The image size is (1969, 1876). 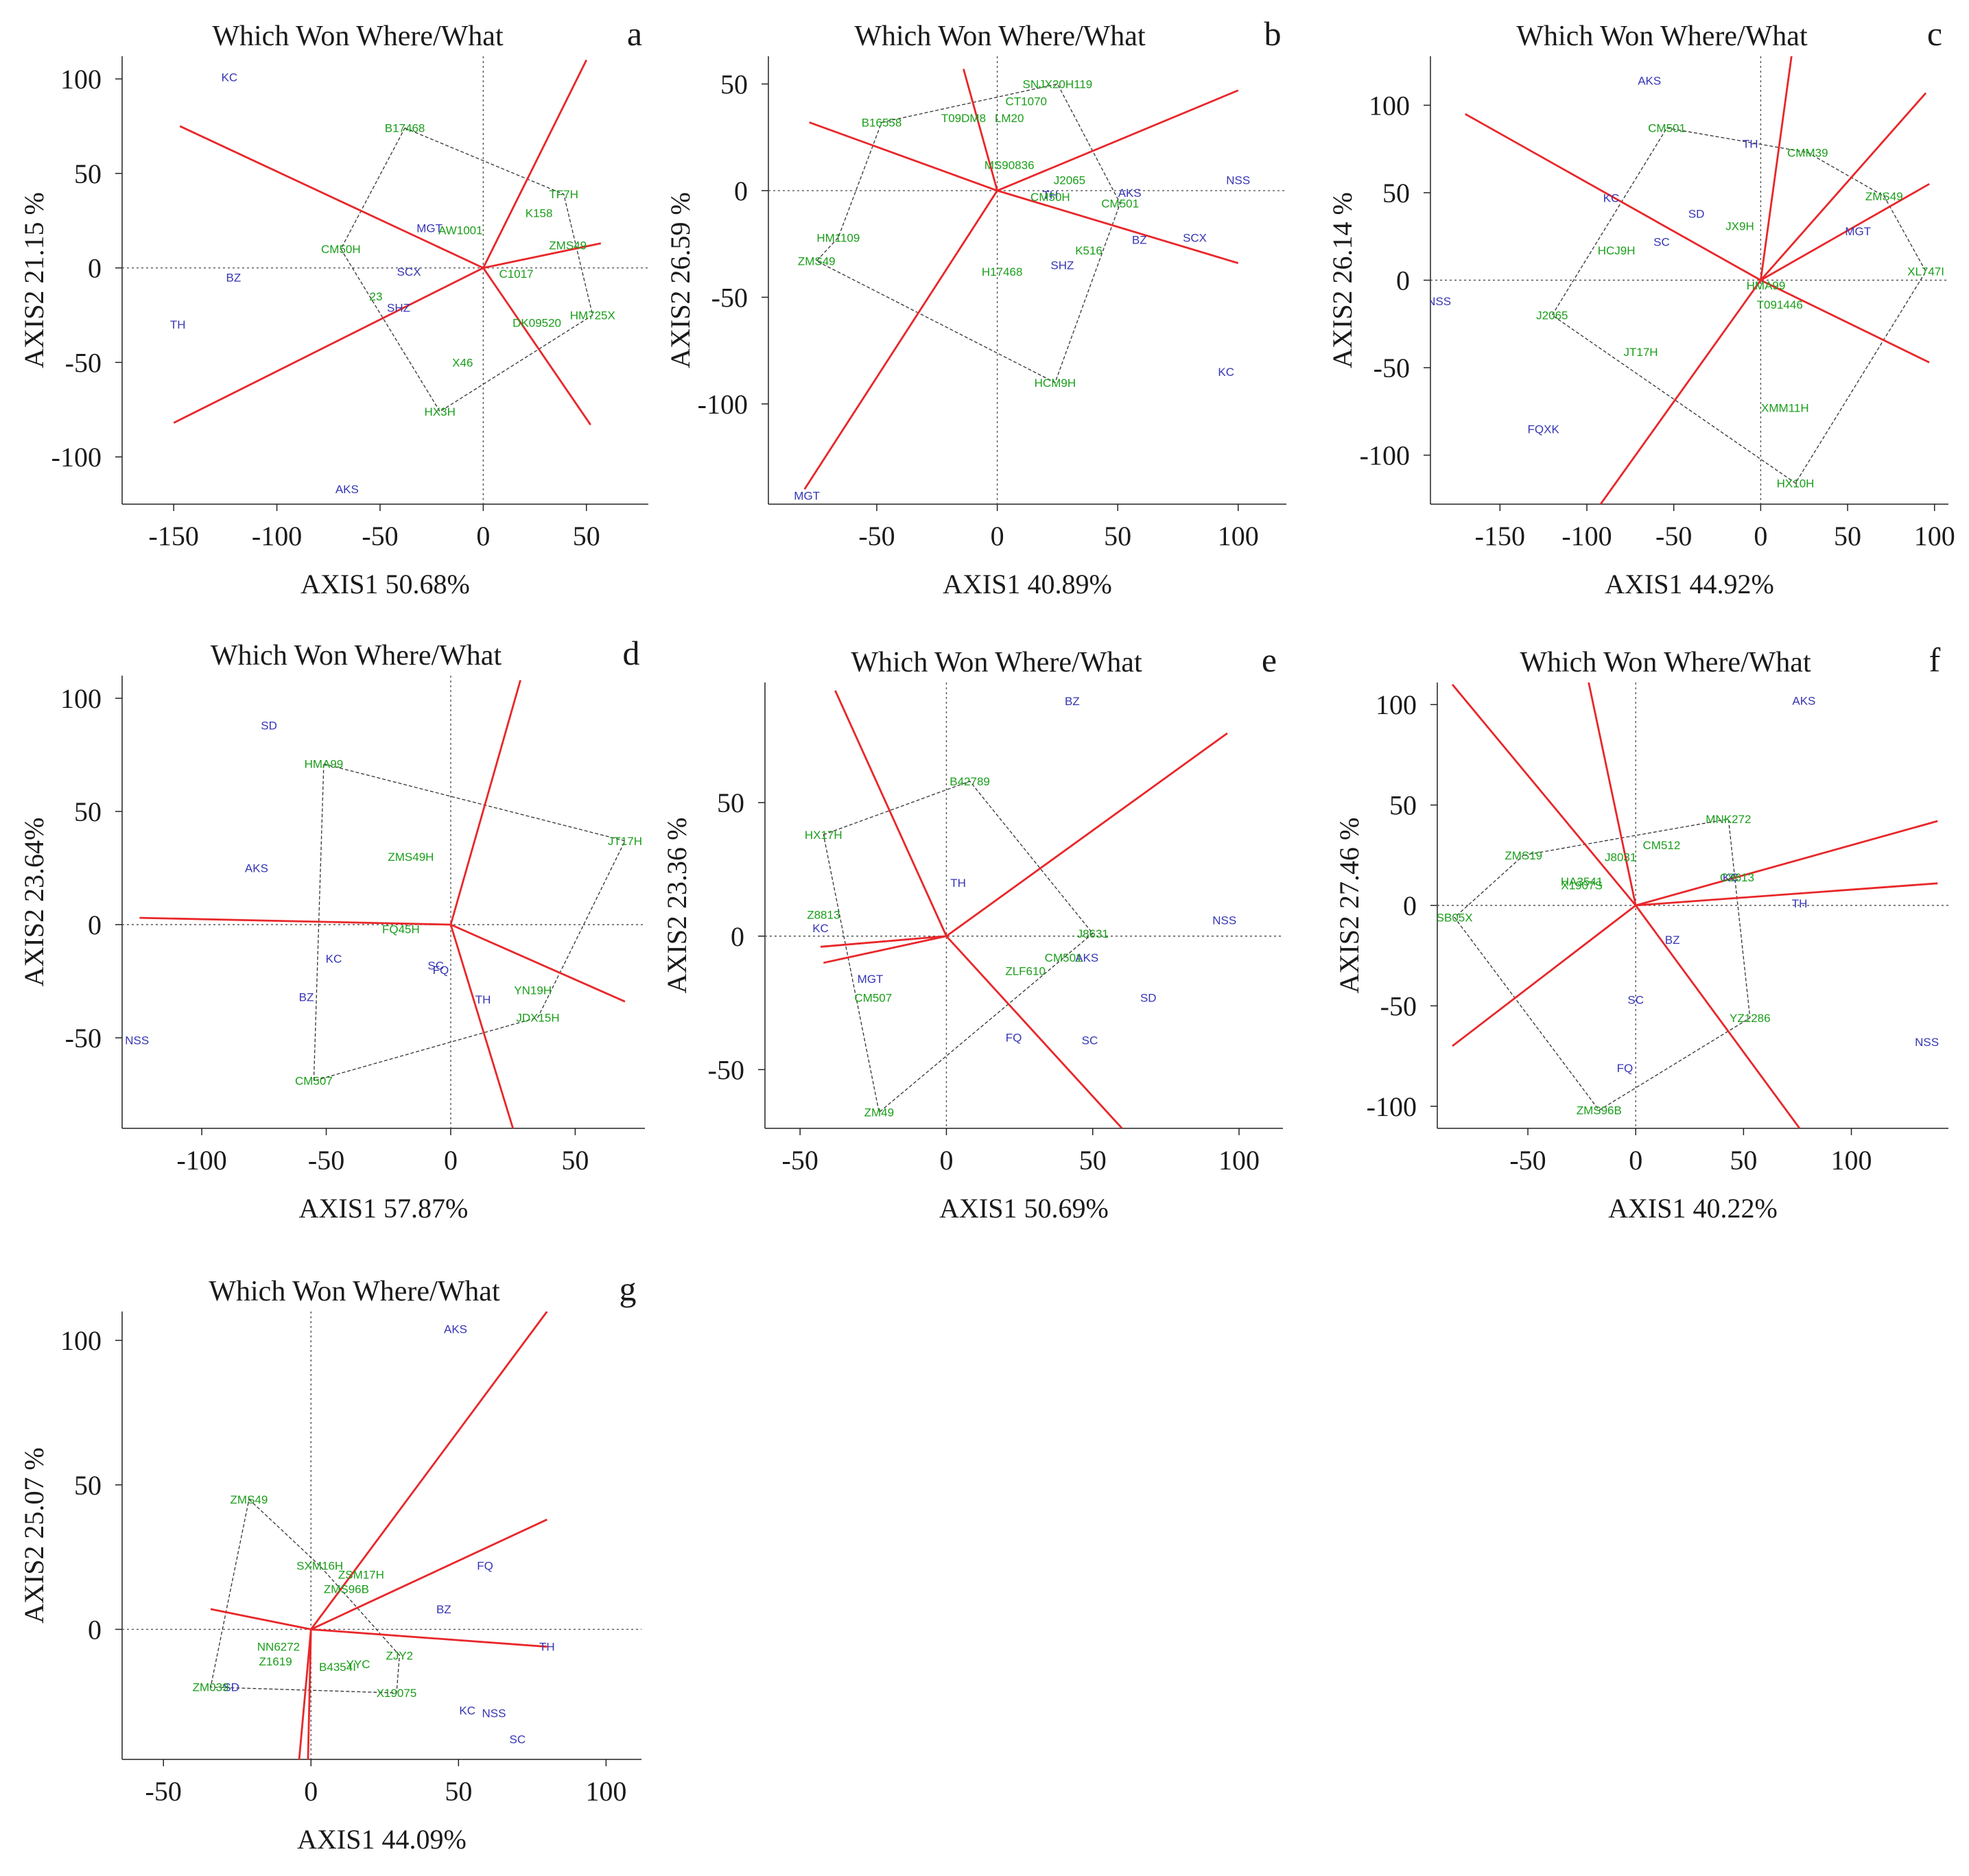 What do you see at coordinates (533, 990) in the screenshot?
I see `genotype-label: YN19H` at bounding box center [533, 990].